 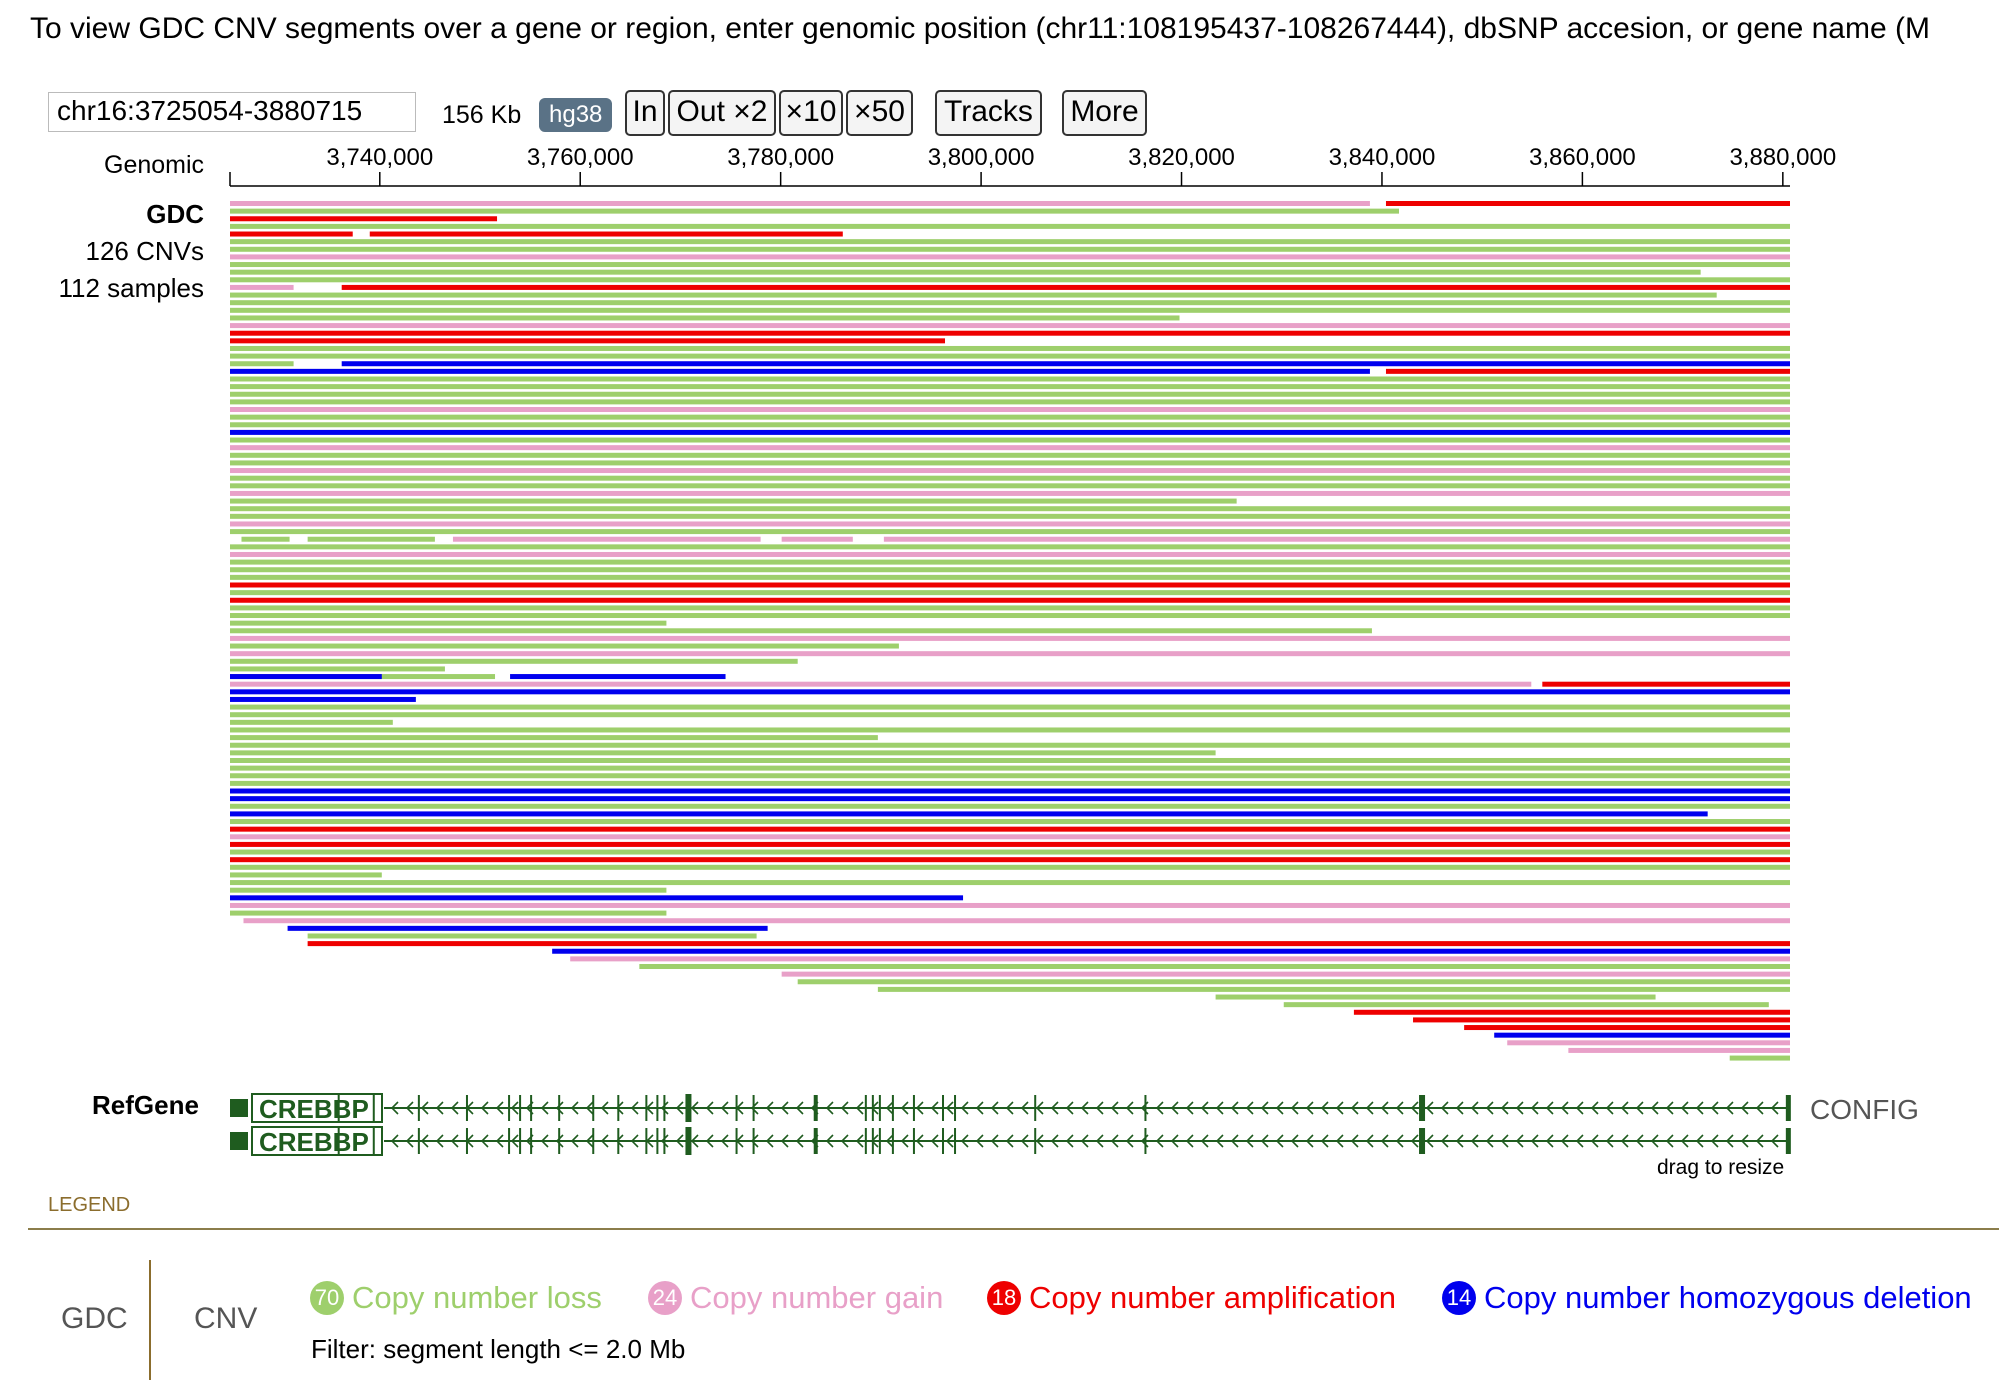 What do you see at coordinates (1707, 1298) in the screenshot?
I see `legend-item-homdel: 14 Copy number homozygous deletion` at bounding box center [1707, 1298].